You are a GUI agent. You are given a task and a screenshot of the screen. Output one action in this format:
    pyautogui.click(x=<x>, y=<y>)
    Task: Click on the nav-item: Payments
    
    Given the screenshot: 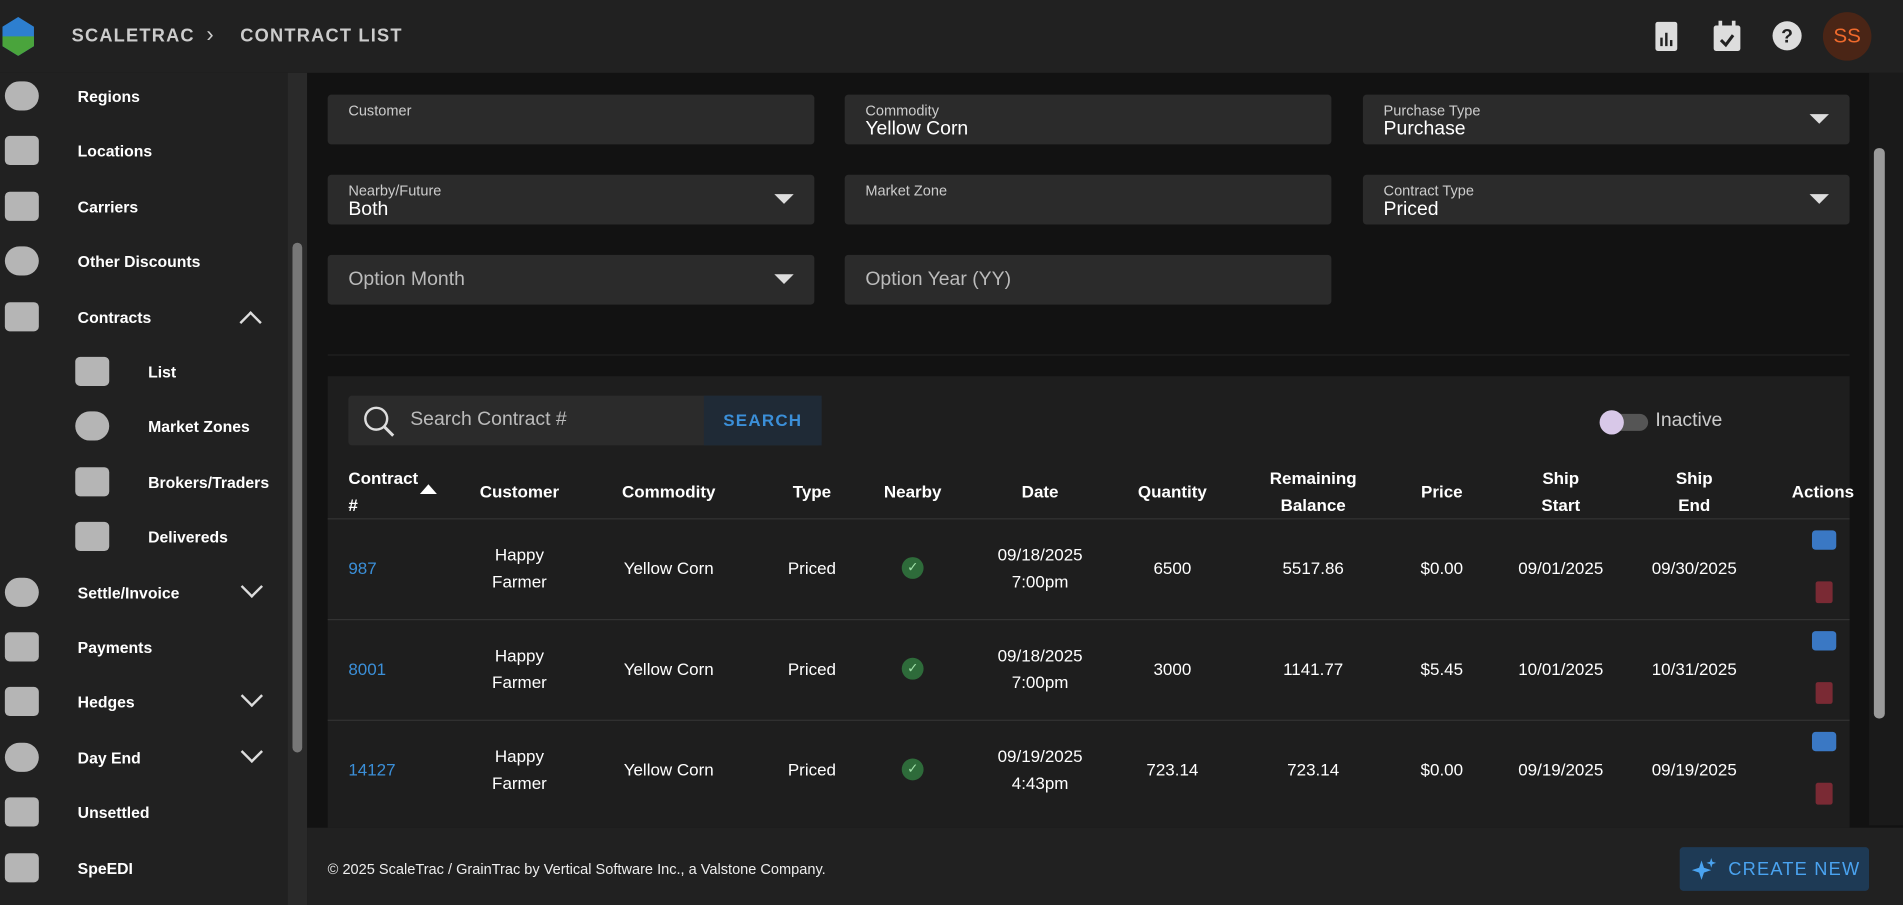 What is the action you would take?
    pyautogui.click(x=144, y=648)
    